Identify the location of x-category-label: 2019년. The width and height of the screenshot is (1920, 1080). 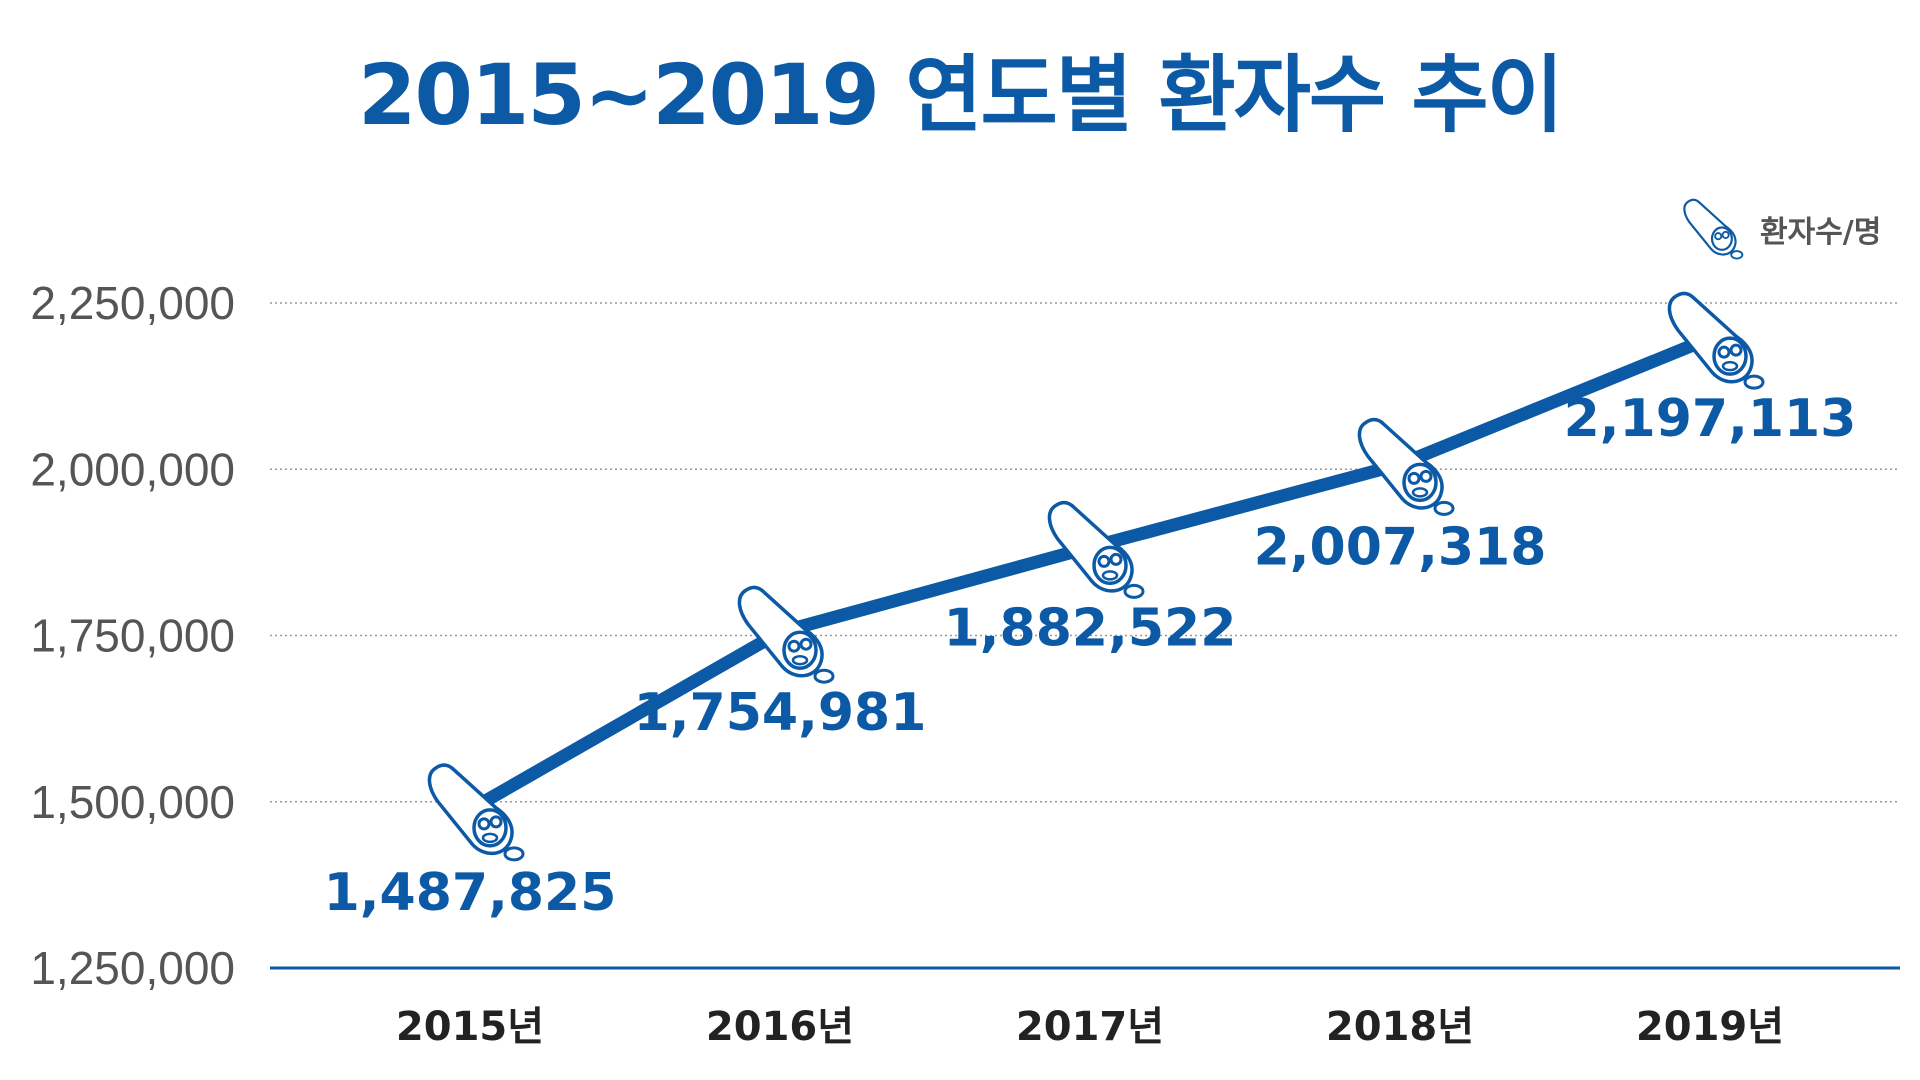
(1710, 1027).